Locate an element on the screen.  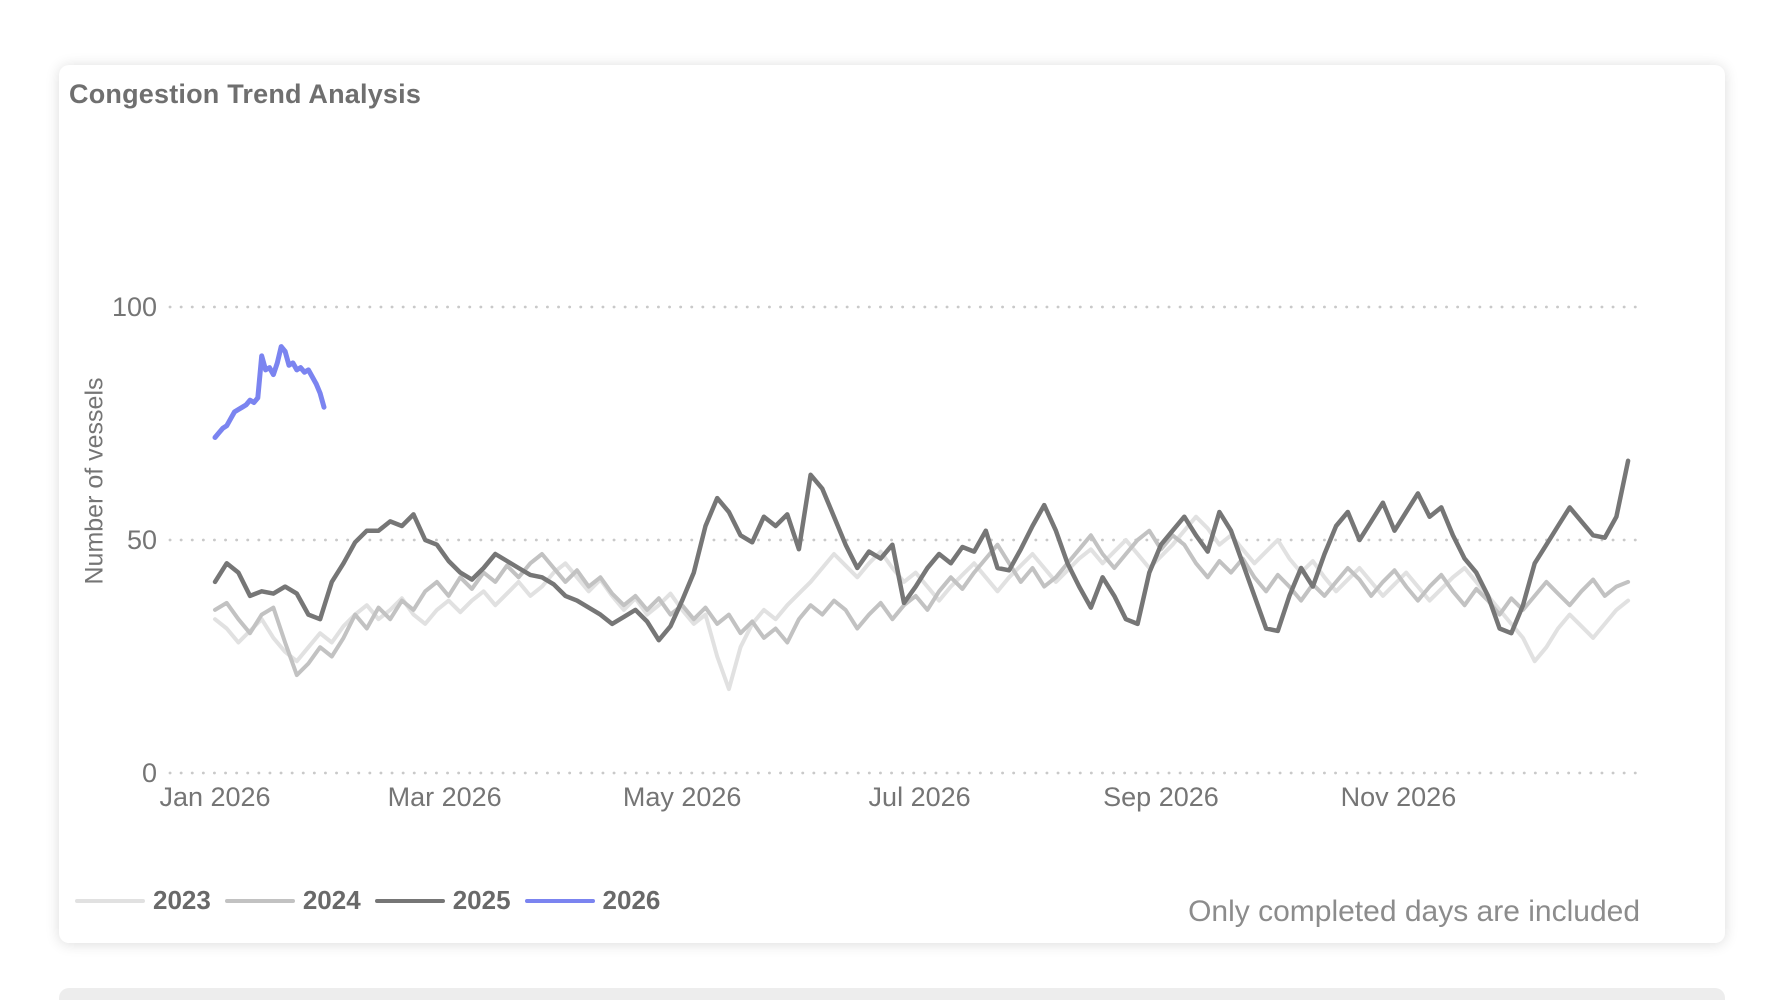
legend: 2023 2024 2025 2026 is located at coordinates (374, 900).